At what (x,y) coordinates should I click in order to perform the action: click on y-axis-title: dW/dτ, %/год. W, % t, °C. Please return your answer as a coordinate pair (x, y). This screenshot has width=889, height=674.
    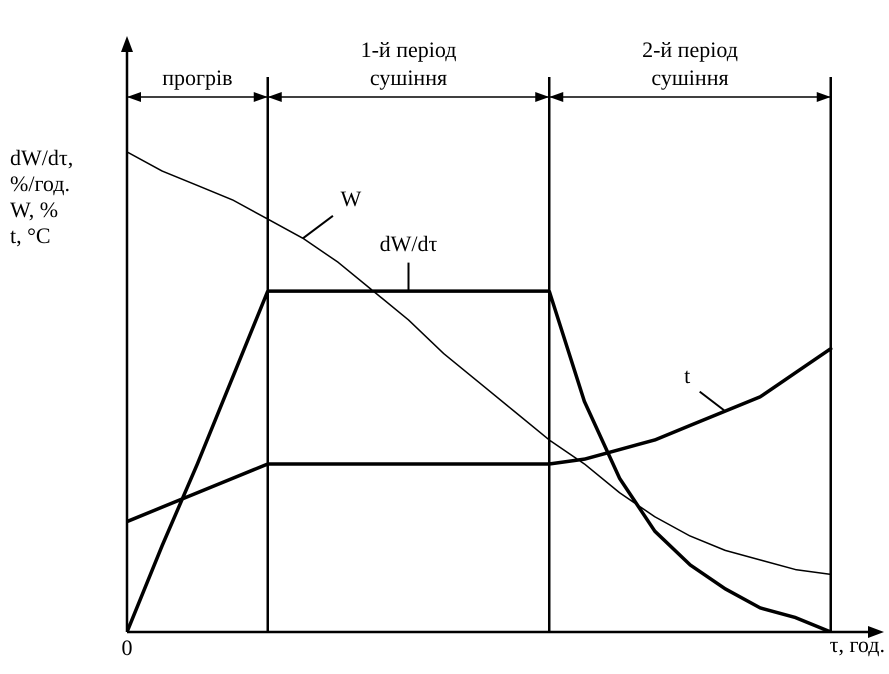
    Looking at the image, I should click on (42, 196).